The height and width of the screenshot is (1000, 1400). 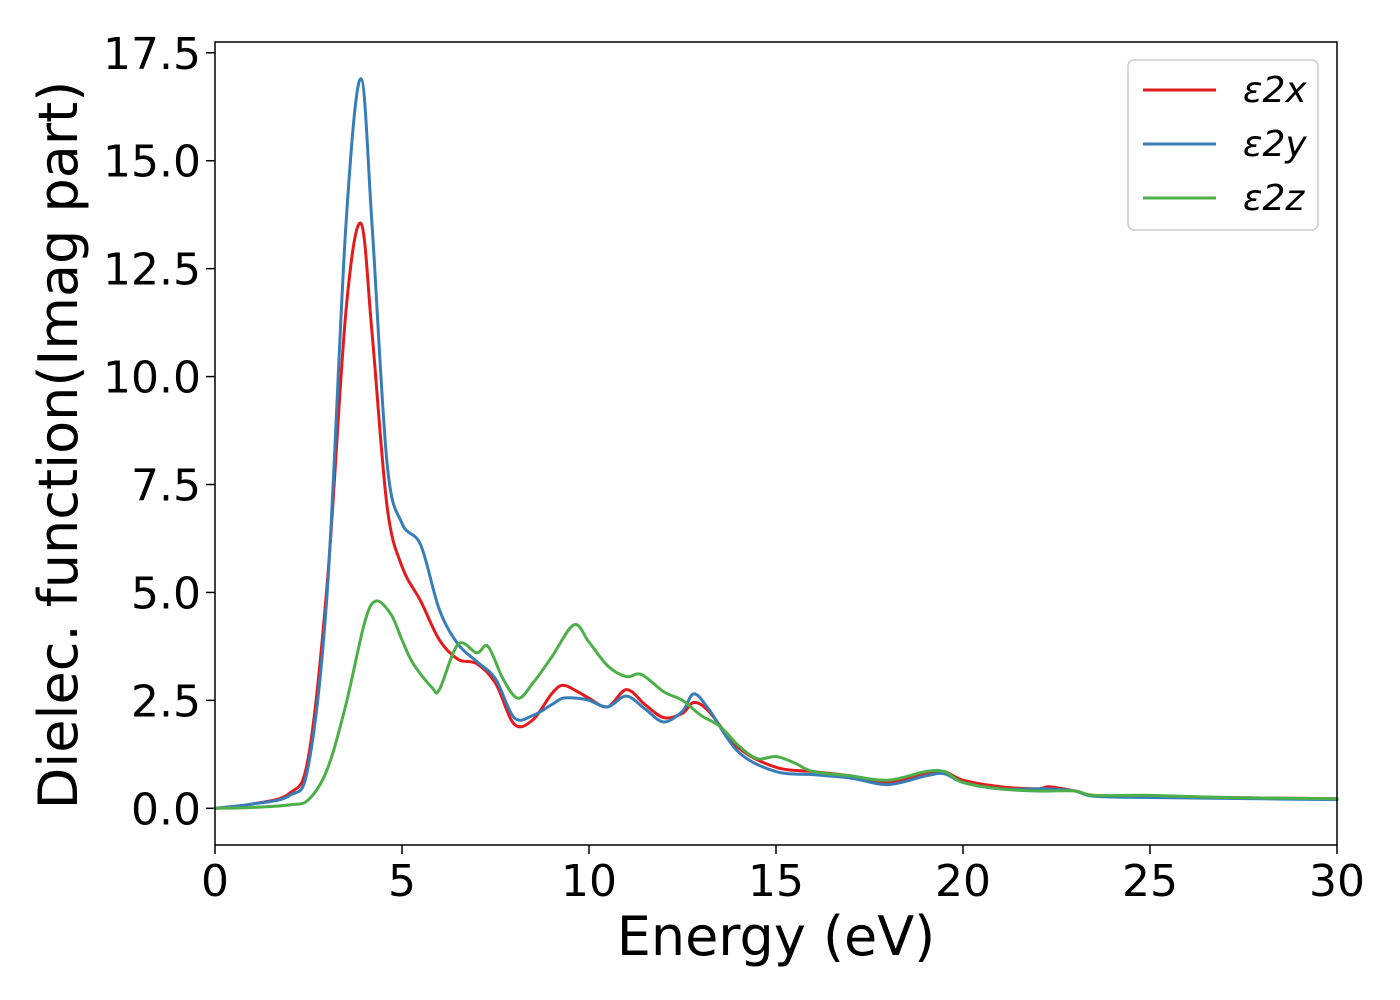 What do you see at coordinates (58, 445) in the screenshot?
I see `y-axis-label: Dielec. function(Imag part)` at bounding box center [58, 445].